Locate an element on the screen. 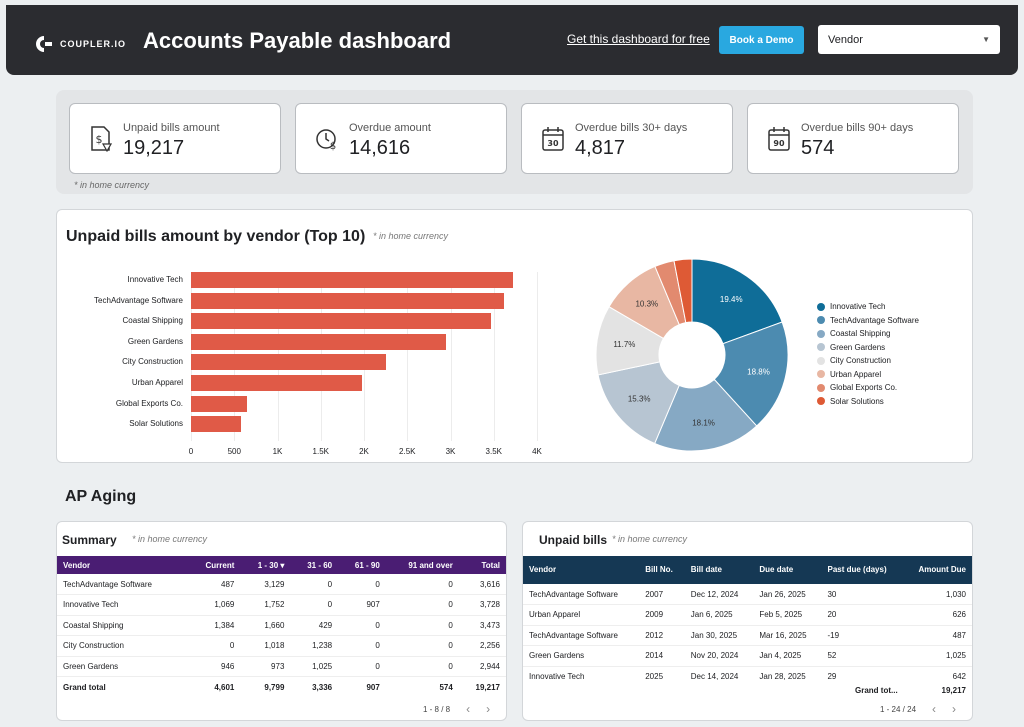 The image size is (1024, 727). table-cell: Jan 4, 2025 is located at coordinates (787, 656).